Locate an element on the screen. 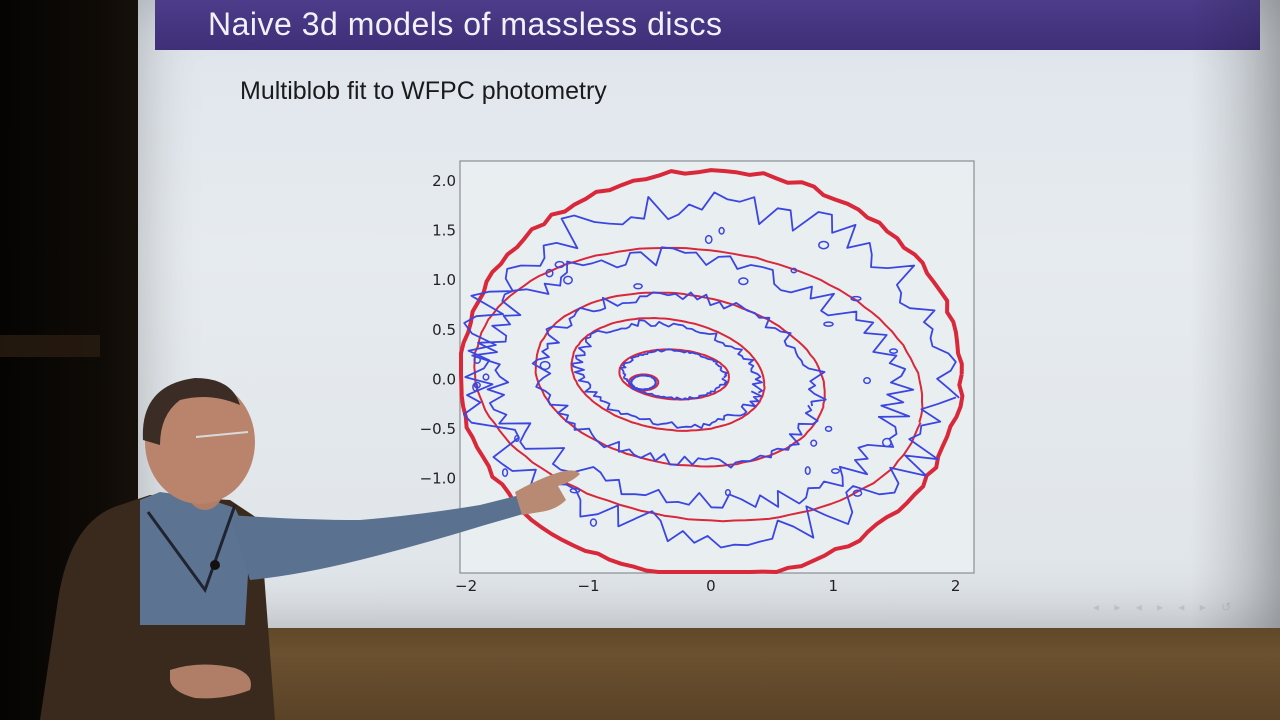 This screenshot has height=720, width=1280. y-tick-label: 0.5 is located at coordinates (444, 330).